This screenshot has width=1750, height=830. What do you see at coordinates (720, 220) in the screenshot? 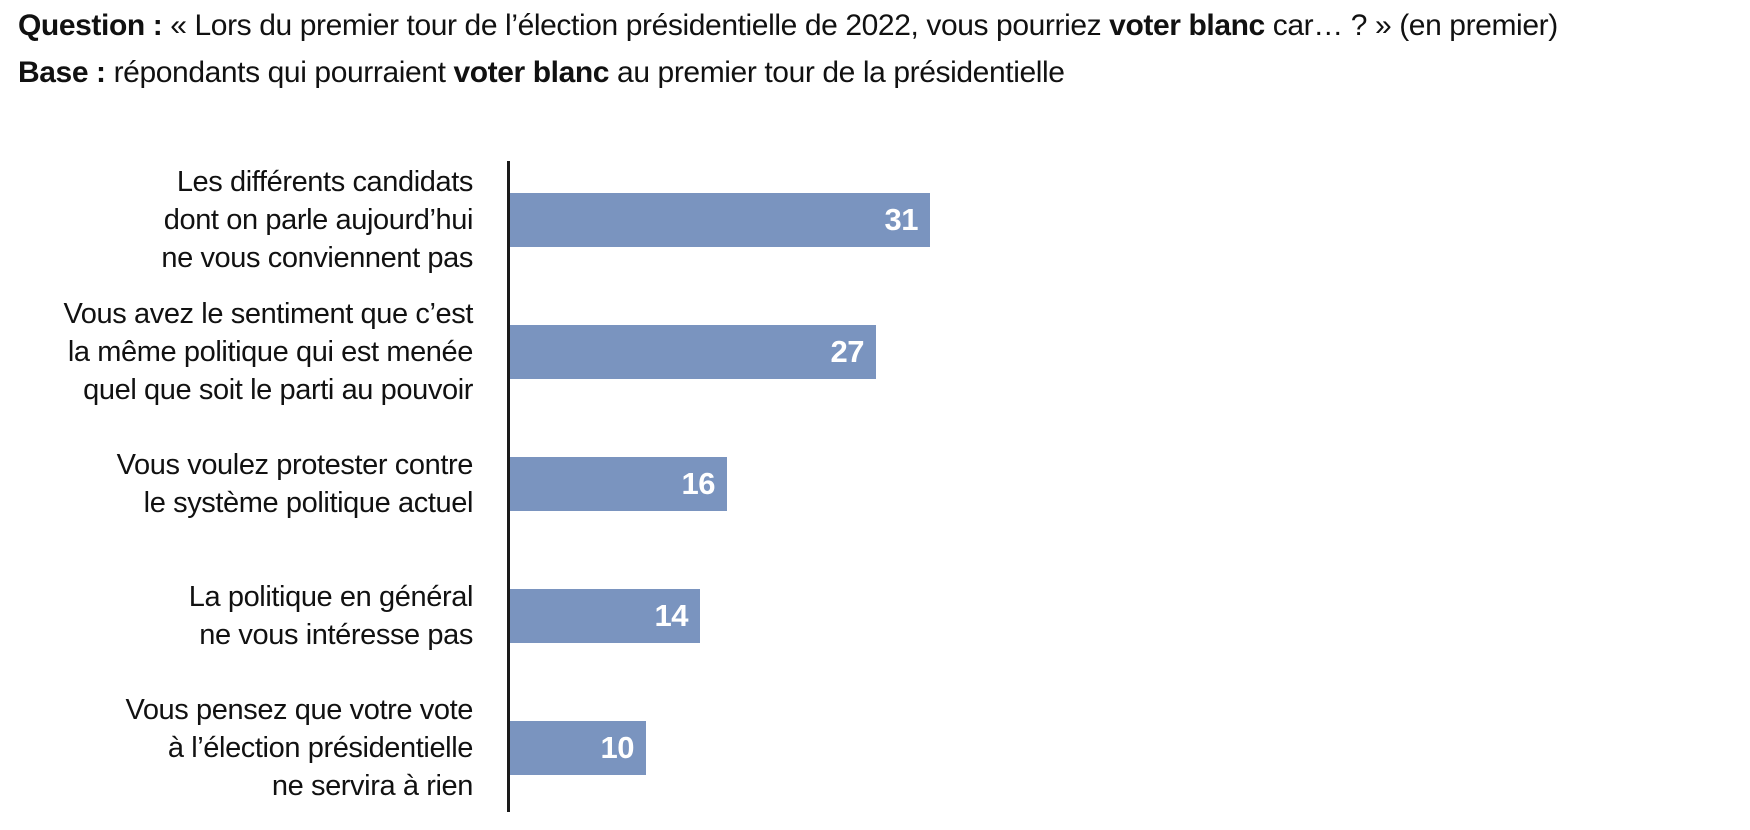
I see `bar: 31` at bounding box center [720, 220].